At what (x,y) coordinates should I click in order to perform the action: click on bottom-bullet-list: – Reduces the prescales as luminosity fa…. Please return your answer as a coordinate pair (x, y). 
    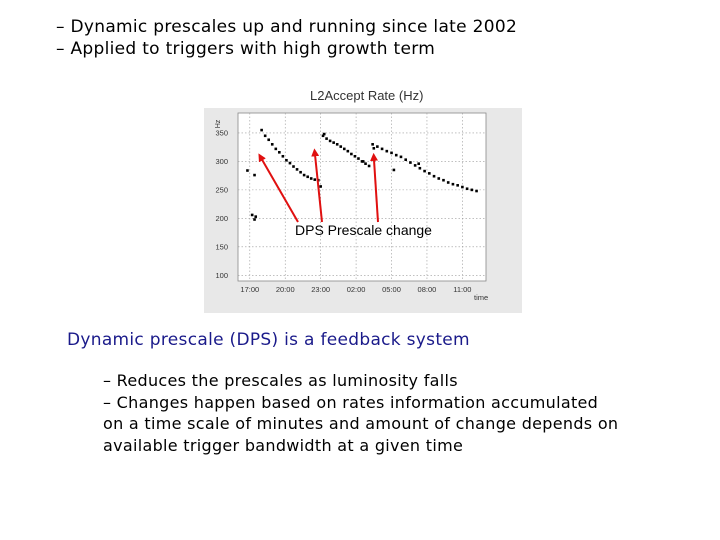
    Looking at the image, I should click on (360, 413).